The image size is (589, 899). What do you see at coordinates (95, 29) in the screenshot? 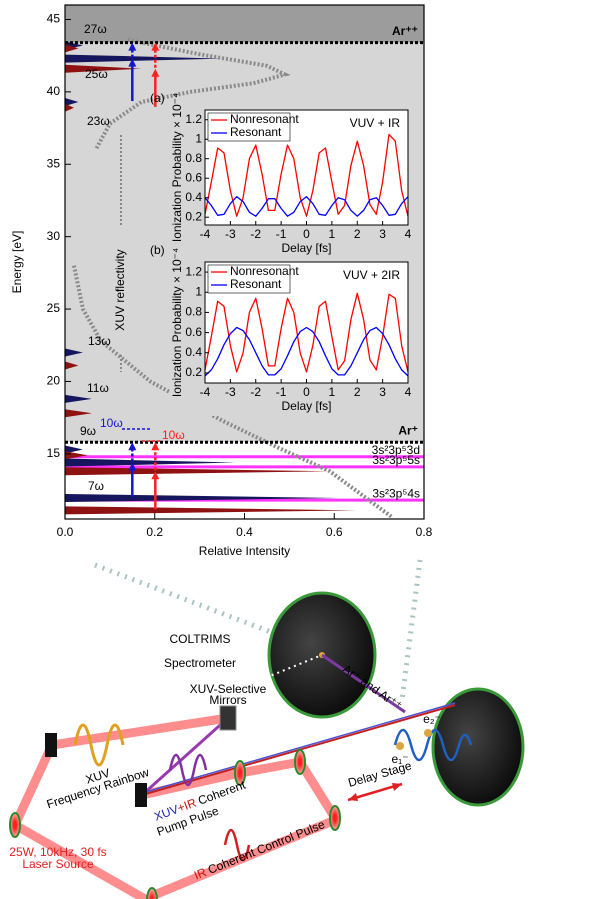
I see `harmonic-label: 27ω` at bounding box center [95, 29].